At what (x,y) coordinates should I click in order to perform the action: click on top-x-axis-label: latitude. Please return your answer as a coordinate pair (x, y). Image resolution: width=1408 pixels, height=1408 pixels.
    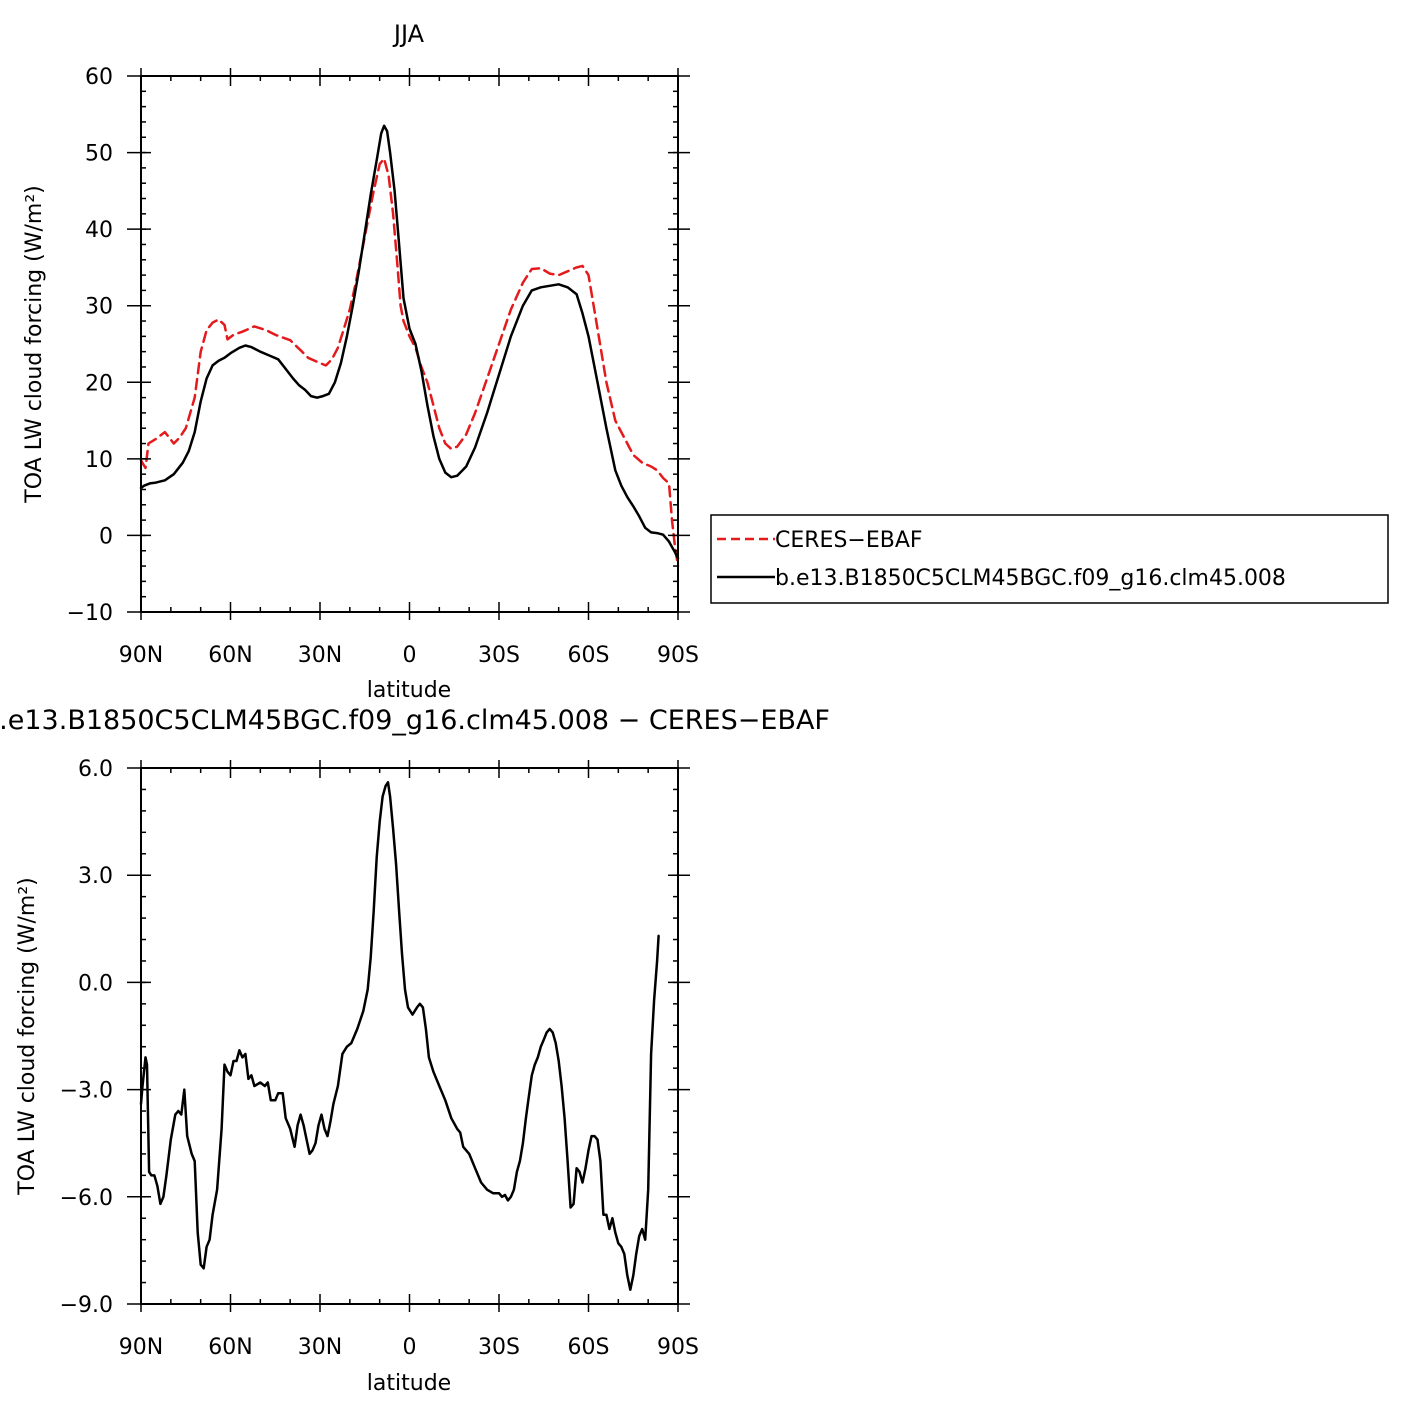
    Looking at the image, I should click on (409, 690).